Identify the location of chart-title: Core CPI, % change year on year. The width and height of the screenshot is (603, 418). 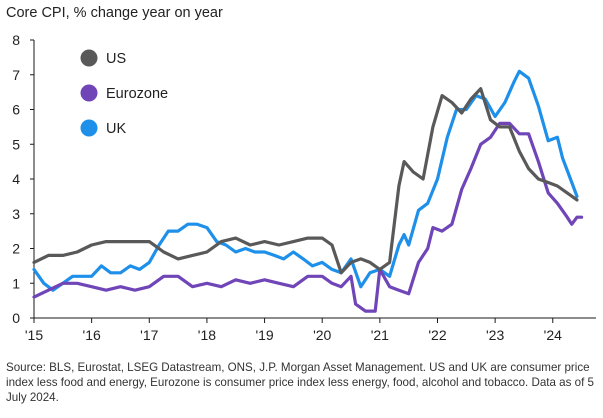
(114, 13).